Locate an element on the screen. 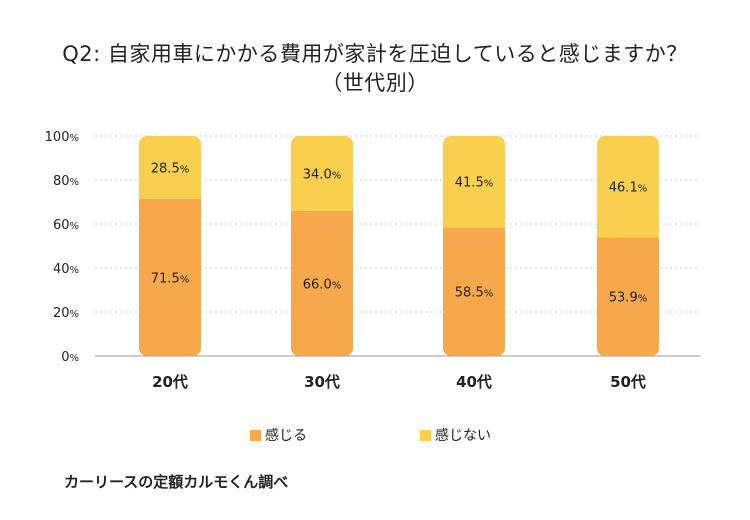 This screenshot has height=520, width=750. x-tick-label: 50代 is located at coordinates (628, 382).